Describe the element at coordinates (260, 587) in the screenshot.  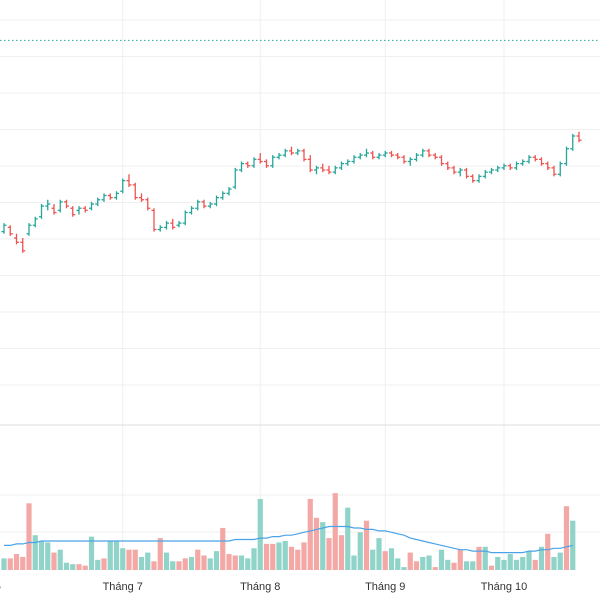
I see `x-tick-label: Tháng 8` at that location.